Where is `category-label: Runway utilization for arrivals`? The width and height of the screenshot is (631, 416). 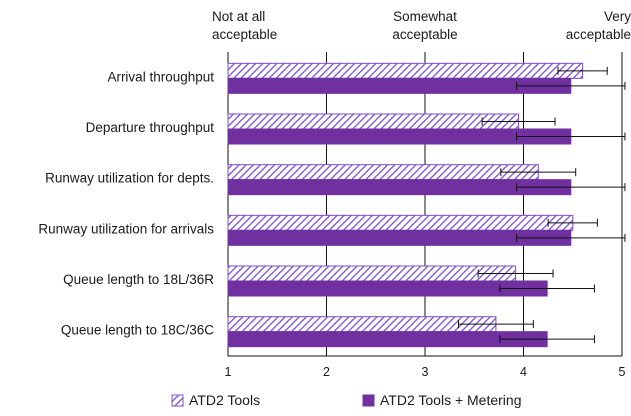 category-label: Runway utilization for arrivals is located at coordinates (126, 228).